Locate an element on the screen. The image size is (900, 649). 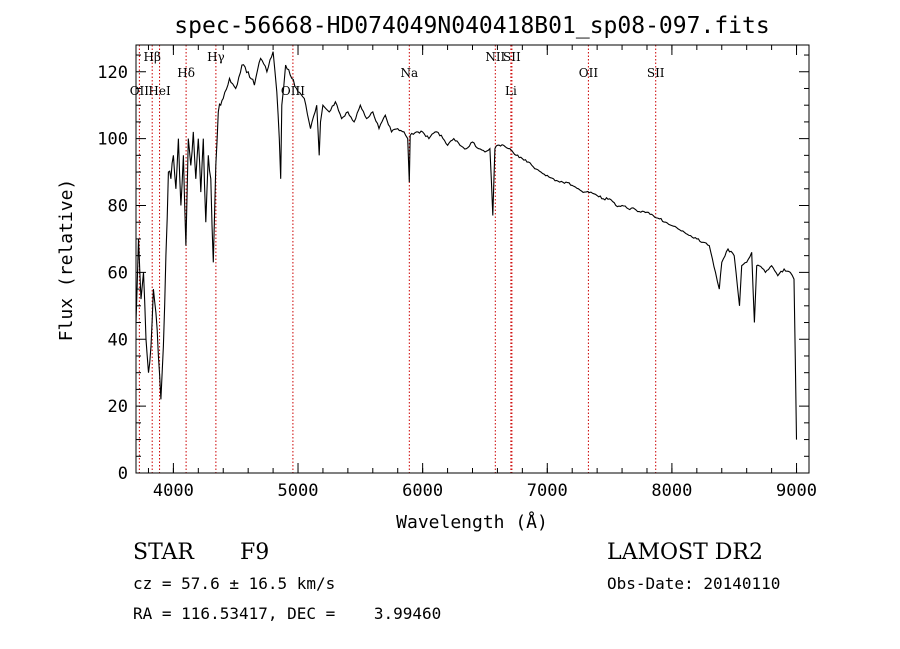
observation-date: Obs-Date: 20140110 is located at coordinates (693, 583).